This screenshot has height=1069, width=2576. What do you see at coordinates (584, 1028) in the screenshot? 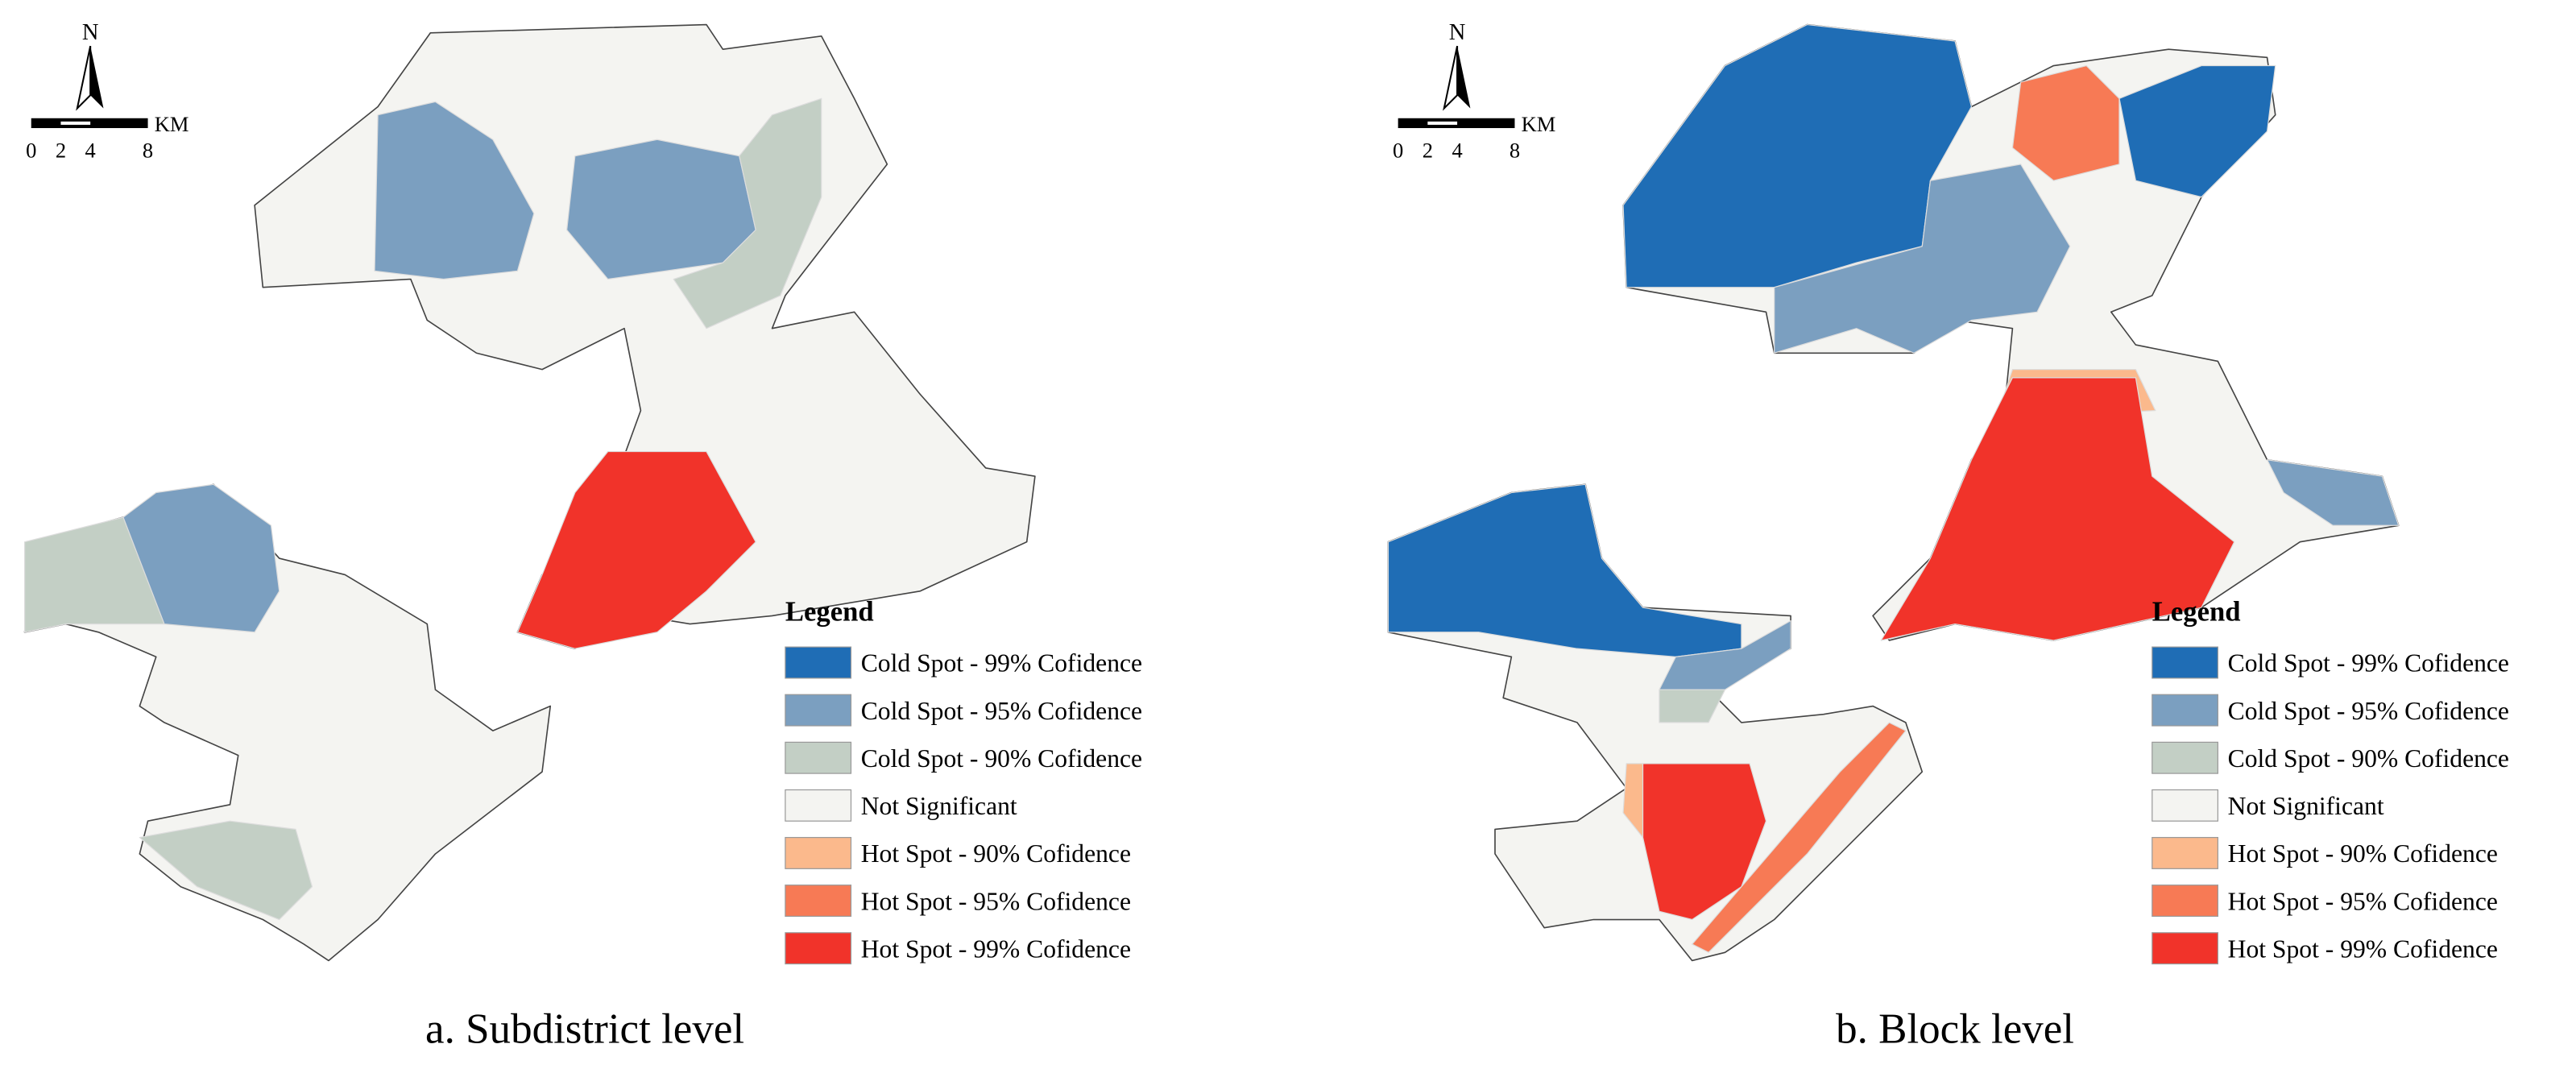
I see `caption: a. Subdistrict level` at bounding box center [584, 1028].